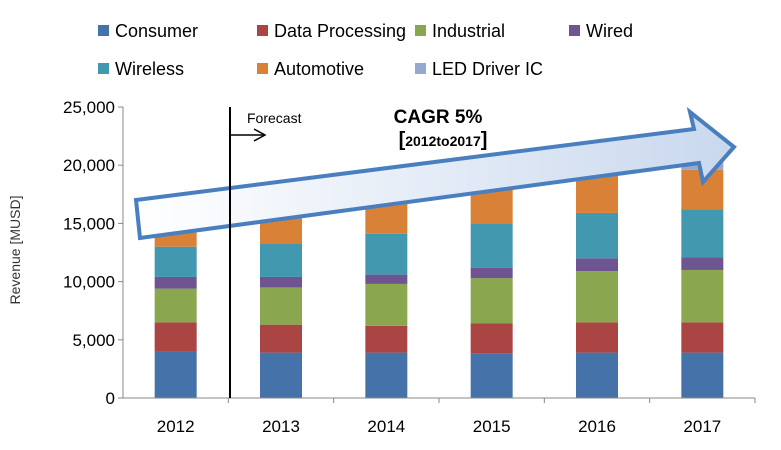 This screenshot has width=781, height=450. Describe the element at coordinates (249, 135) in the screenshot. I see `forecast-arrow-icon` at that location.